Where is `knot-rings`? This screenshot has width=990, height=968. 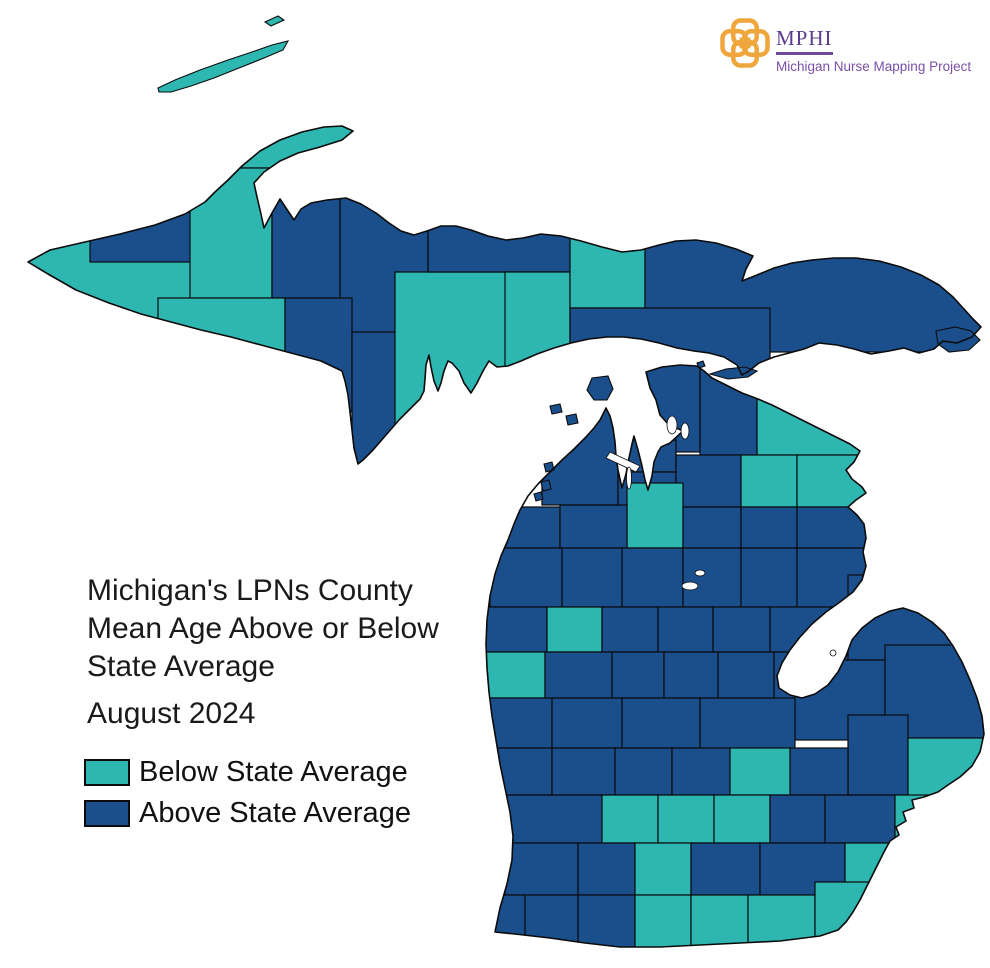 knot-rings is located at coordinates (745, 43).